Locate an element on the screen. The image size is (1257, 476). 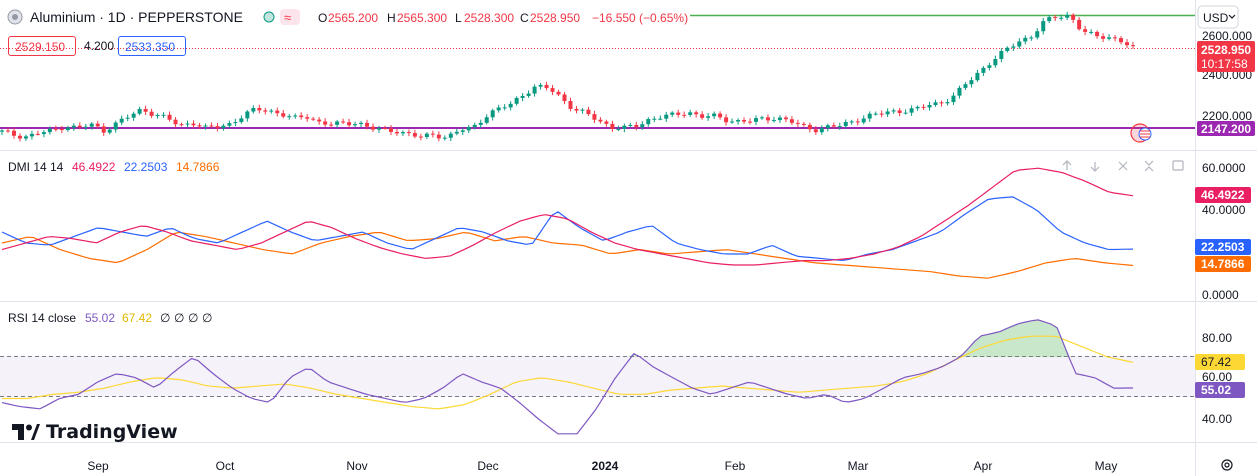
arrow-up-icon is located at coordinates (1067, 165).